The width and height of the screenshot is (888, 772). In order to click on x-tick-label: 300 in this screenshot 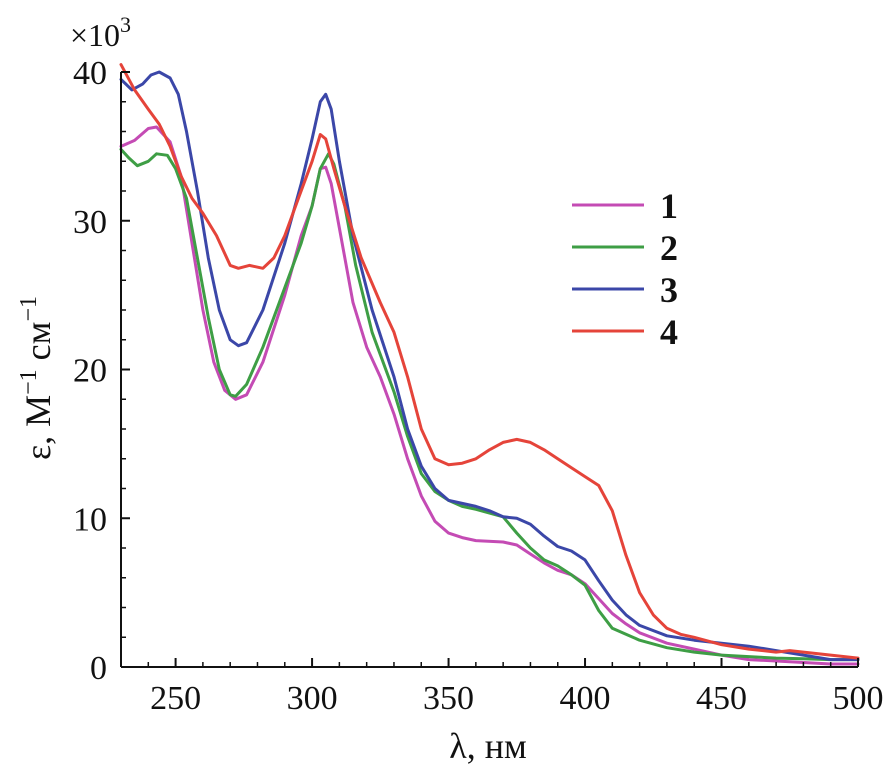, I will do `click(312, 698)`.